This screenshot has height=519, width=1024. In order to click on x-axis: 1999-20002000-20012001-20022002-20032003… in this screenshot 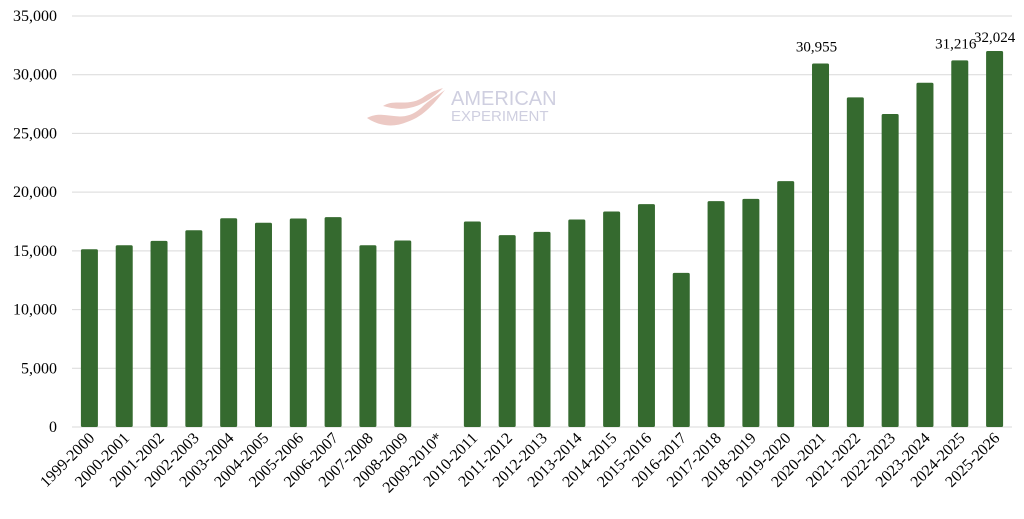, I will do `click(520, 463)`.